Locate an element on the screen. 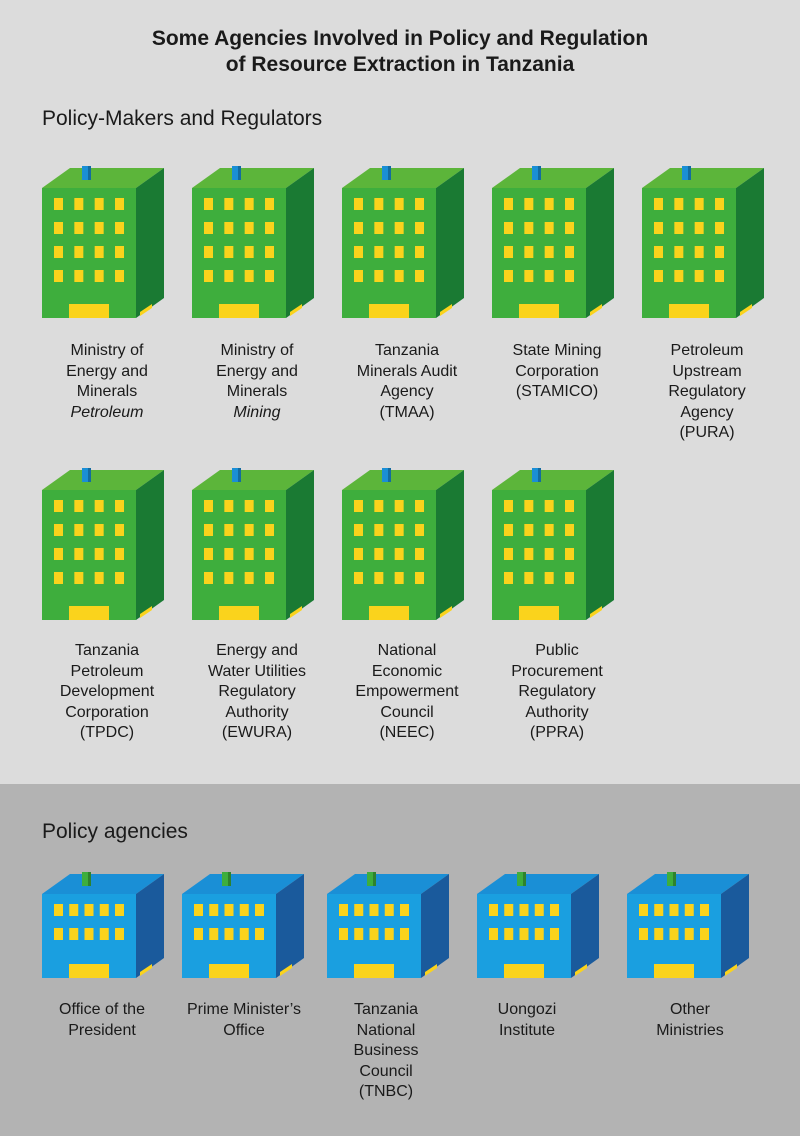  agency-label: State Mining Corporation (STAMICO) is located at coordinates (557, 372).